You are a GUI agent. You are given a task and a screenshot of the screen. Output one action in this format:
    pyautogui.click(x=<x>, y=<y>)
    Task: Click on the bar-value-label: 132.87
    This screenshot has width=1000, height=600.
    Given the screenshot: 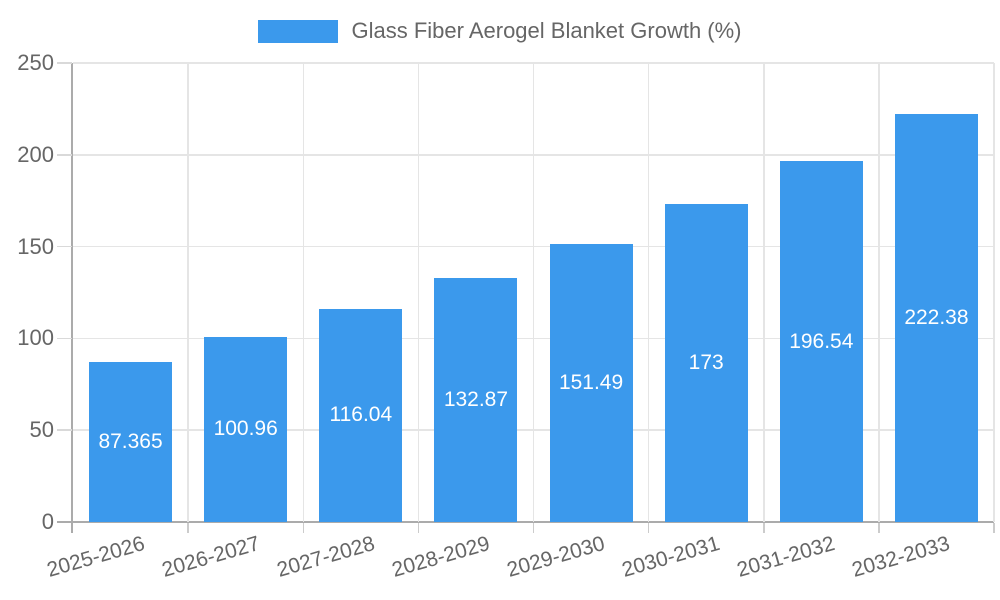 What is the action you would take?
    pyautogui.click(x=476, y=400)
    